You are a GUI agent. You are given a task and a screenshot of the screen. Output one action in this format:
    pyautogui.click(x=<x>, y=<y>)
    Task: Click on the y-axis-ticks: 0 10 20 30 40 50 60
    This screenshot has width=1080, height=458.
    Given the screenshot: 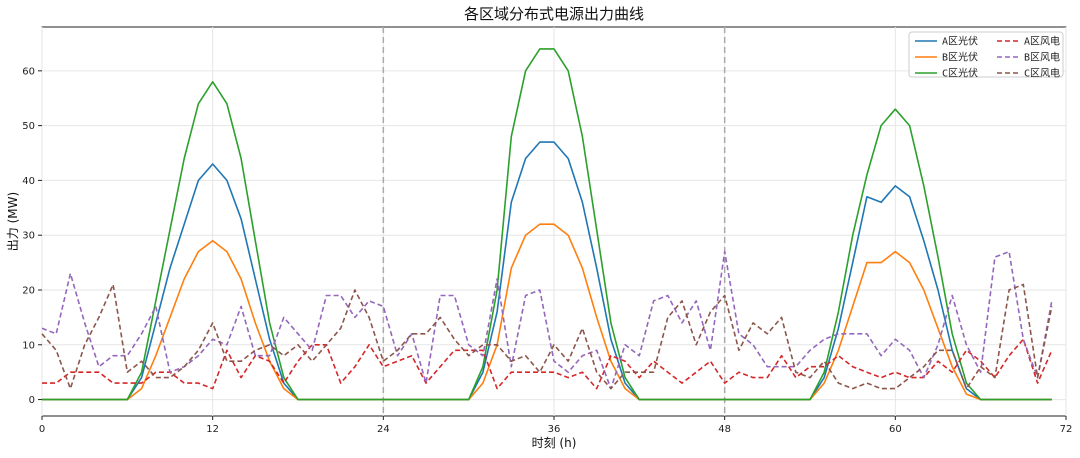 What is the action you would take?
    pyautogui.click(x=32, y=236)
    